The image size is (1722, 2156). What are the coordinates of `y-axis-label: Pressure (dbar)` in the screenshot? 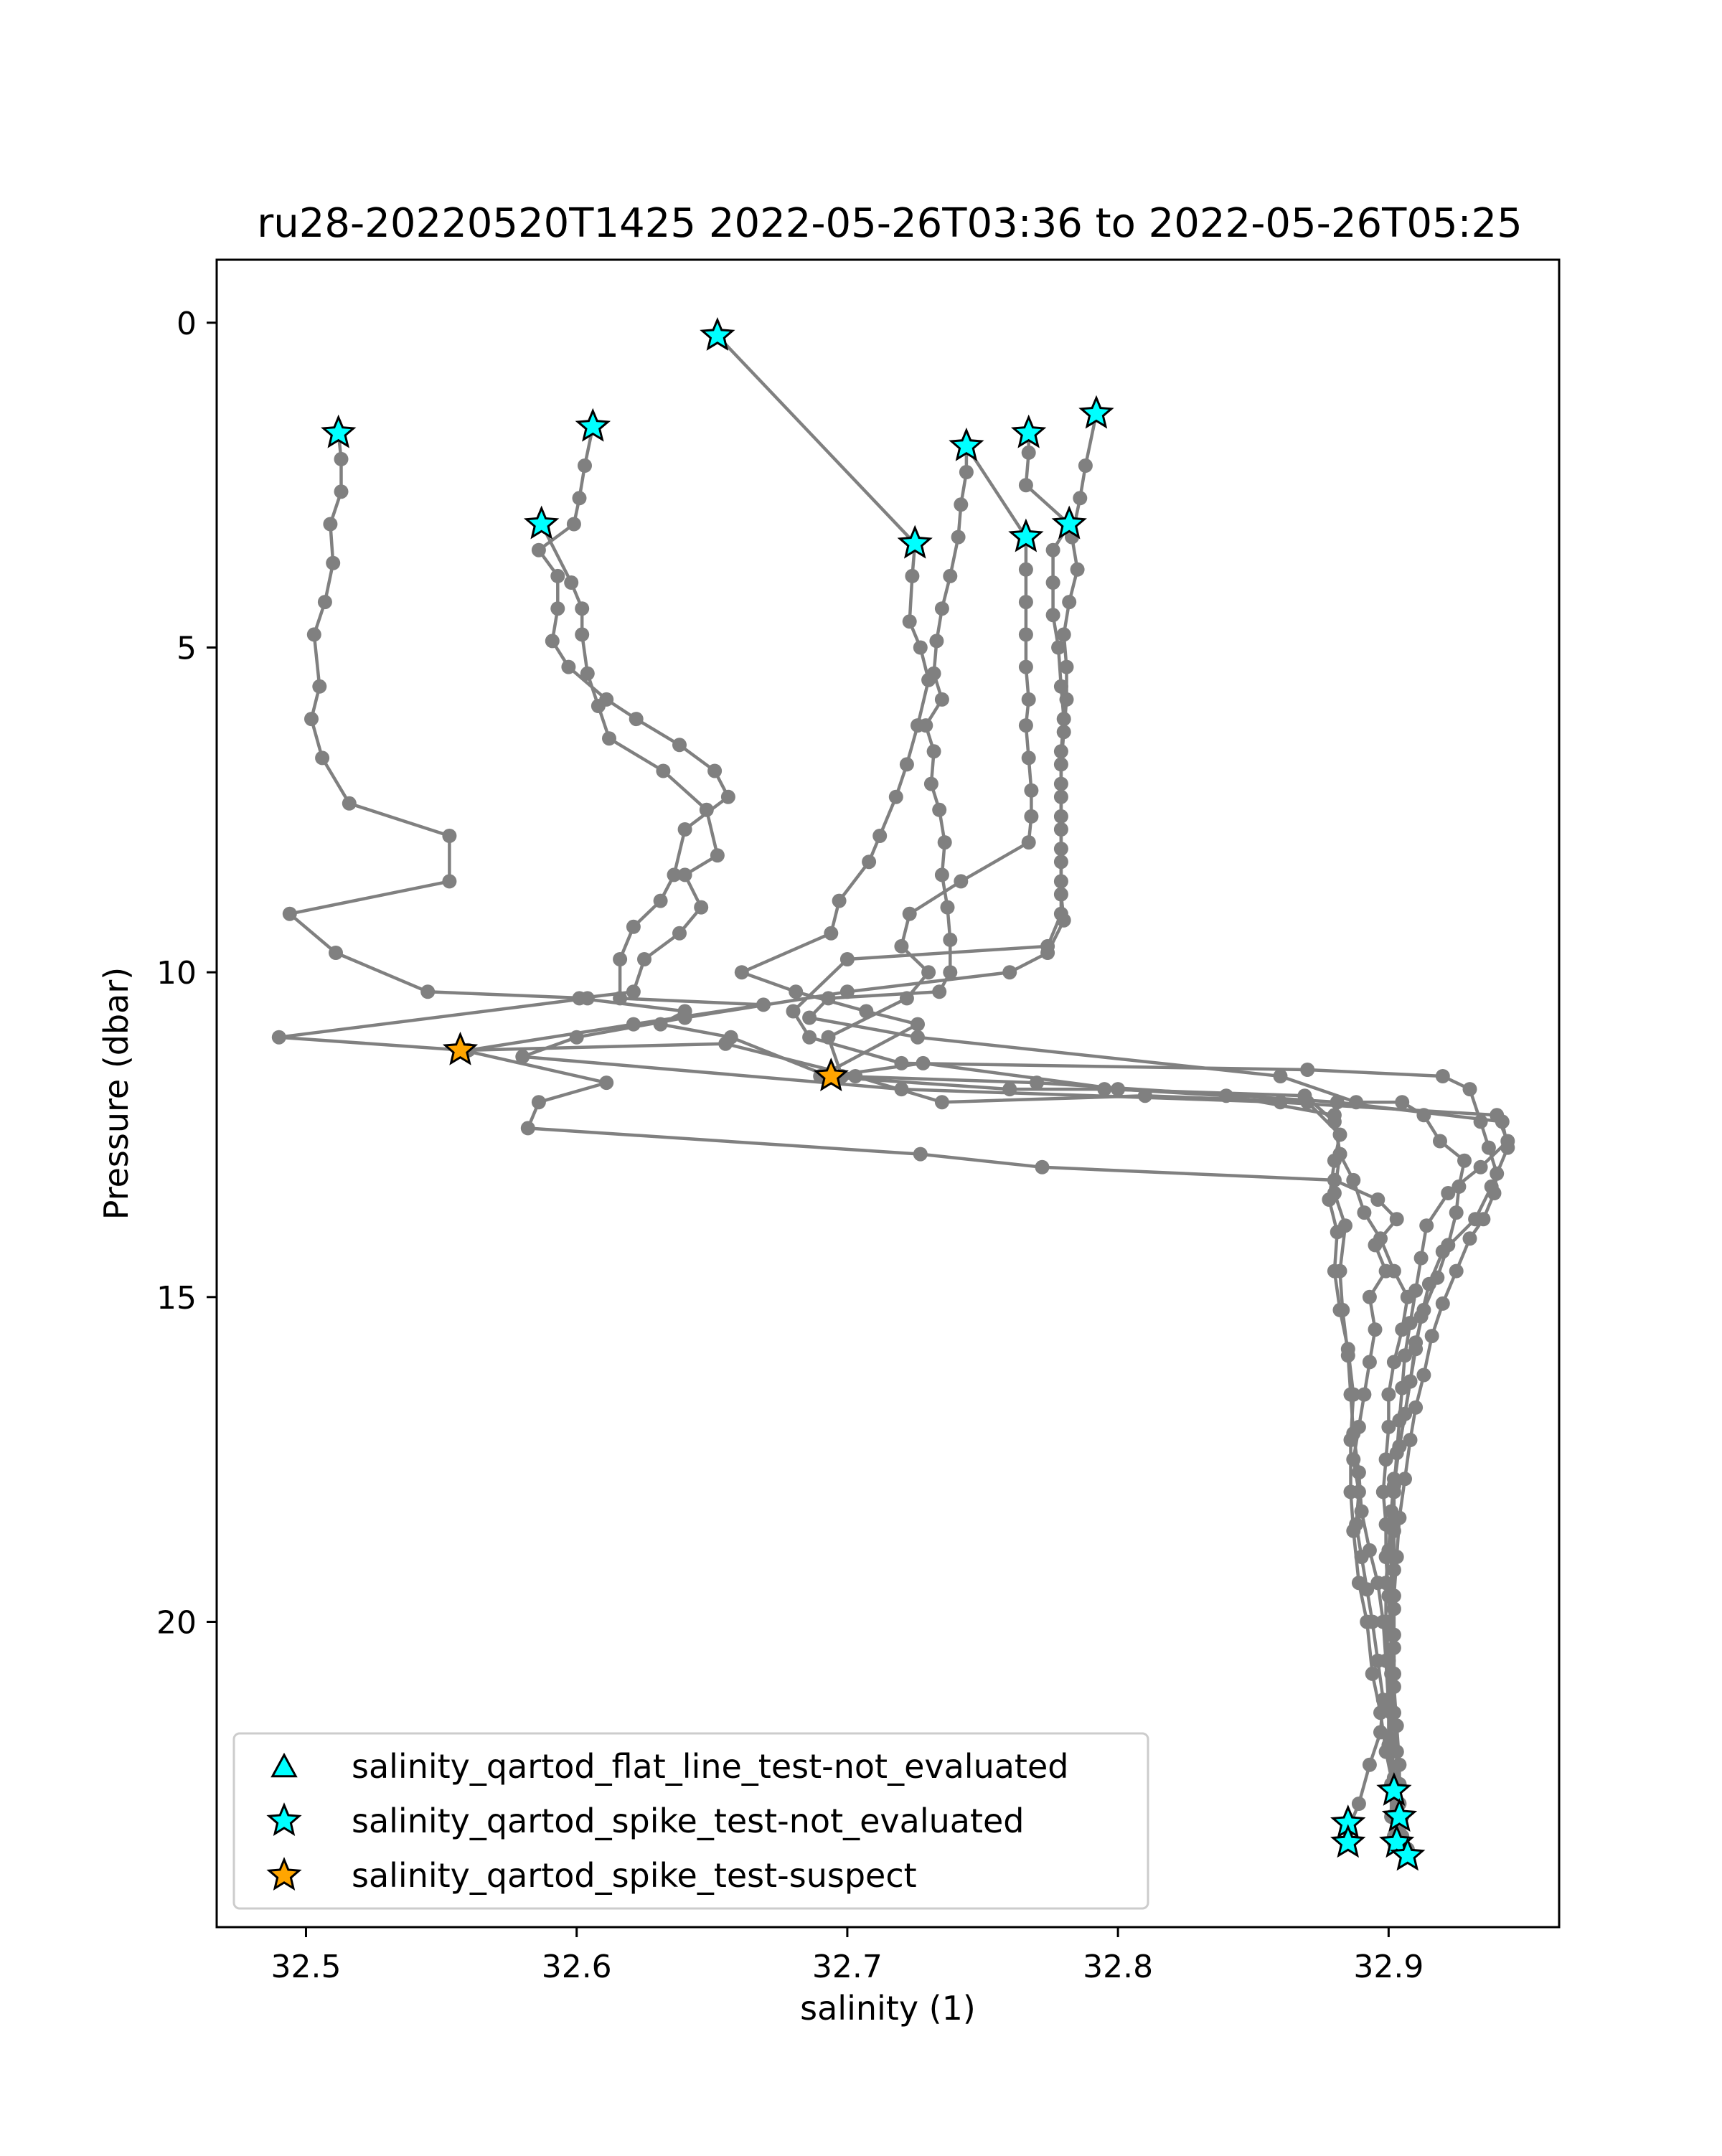 It's located at (117, 1094).